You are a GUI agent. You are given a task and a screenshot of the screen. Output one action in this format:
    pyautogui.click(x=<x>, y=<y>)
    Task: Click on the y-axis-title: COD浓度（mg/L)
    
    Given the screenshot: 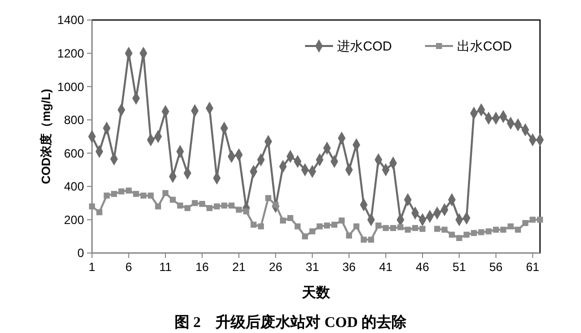 What is the action you would take?
    pyautogui.click(x=46, y=136)
    